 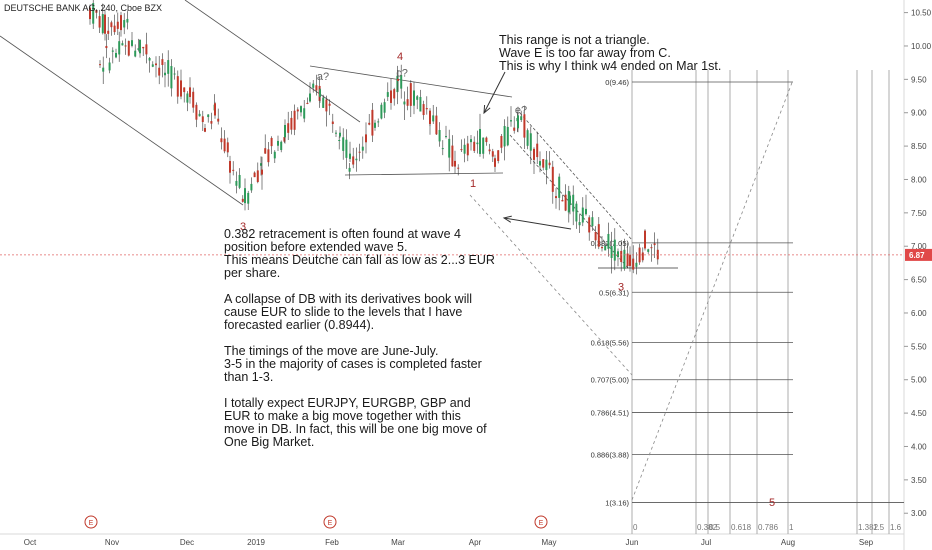 I want to click on x-tick-label: Jun, so click(x=632, y=542).